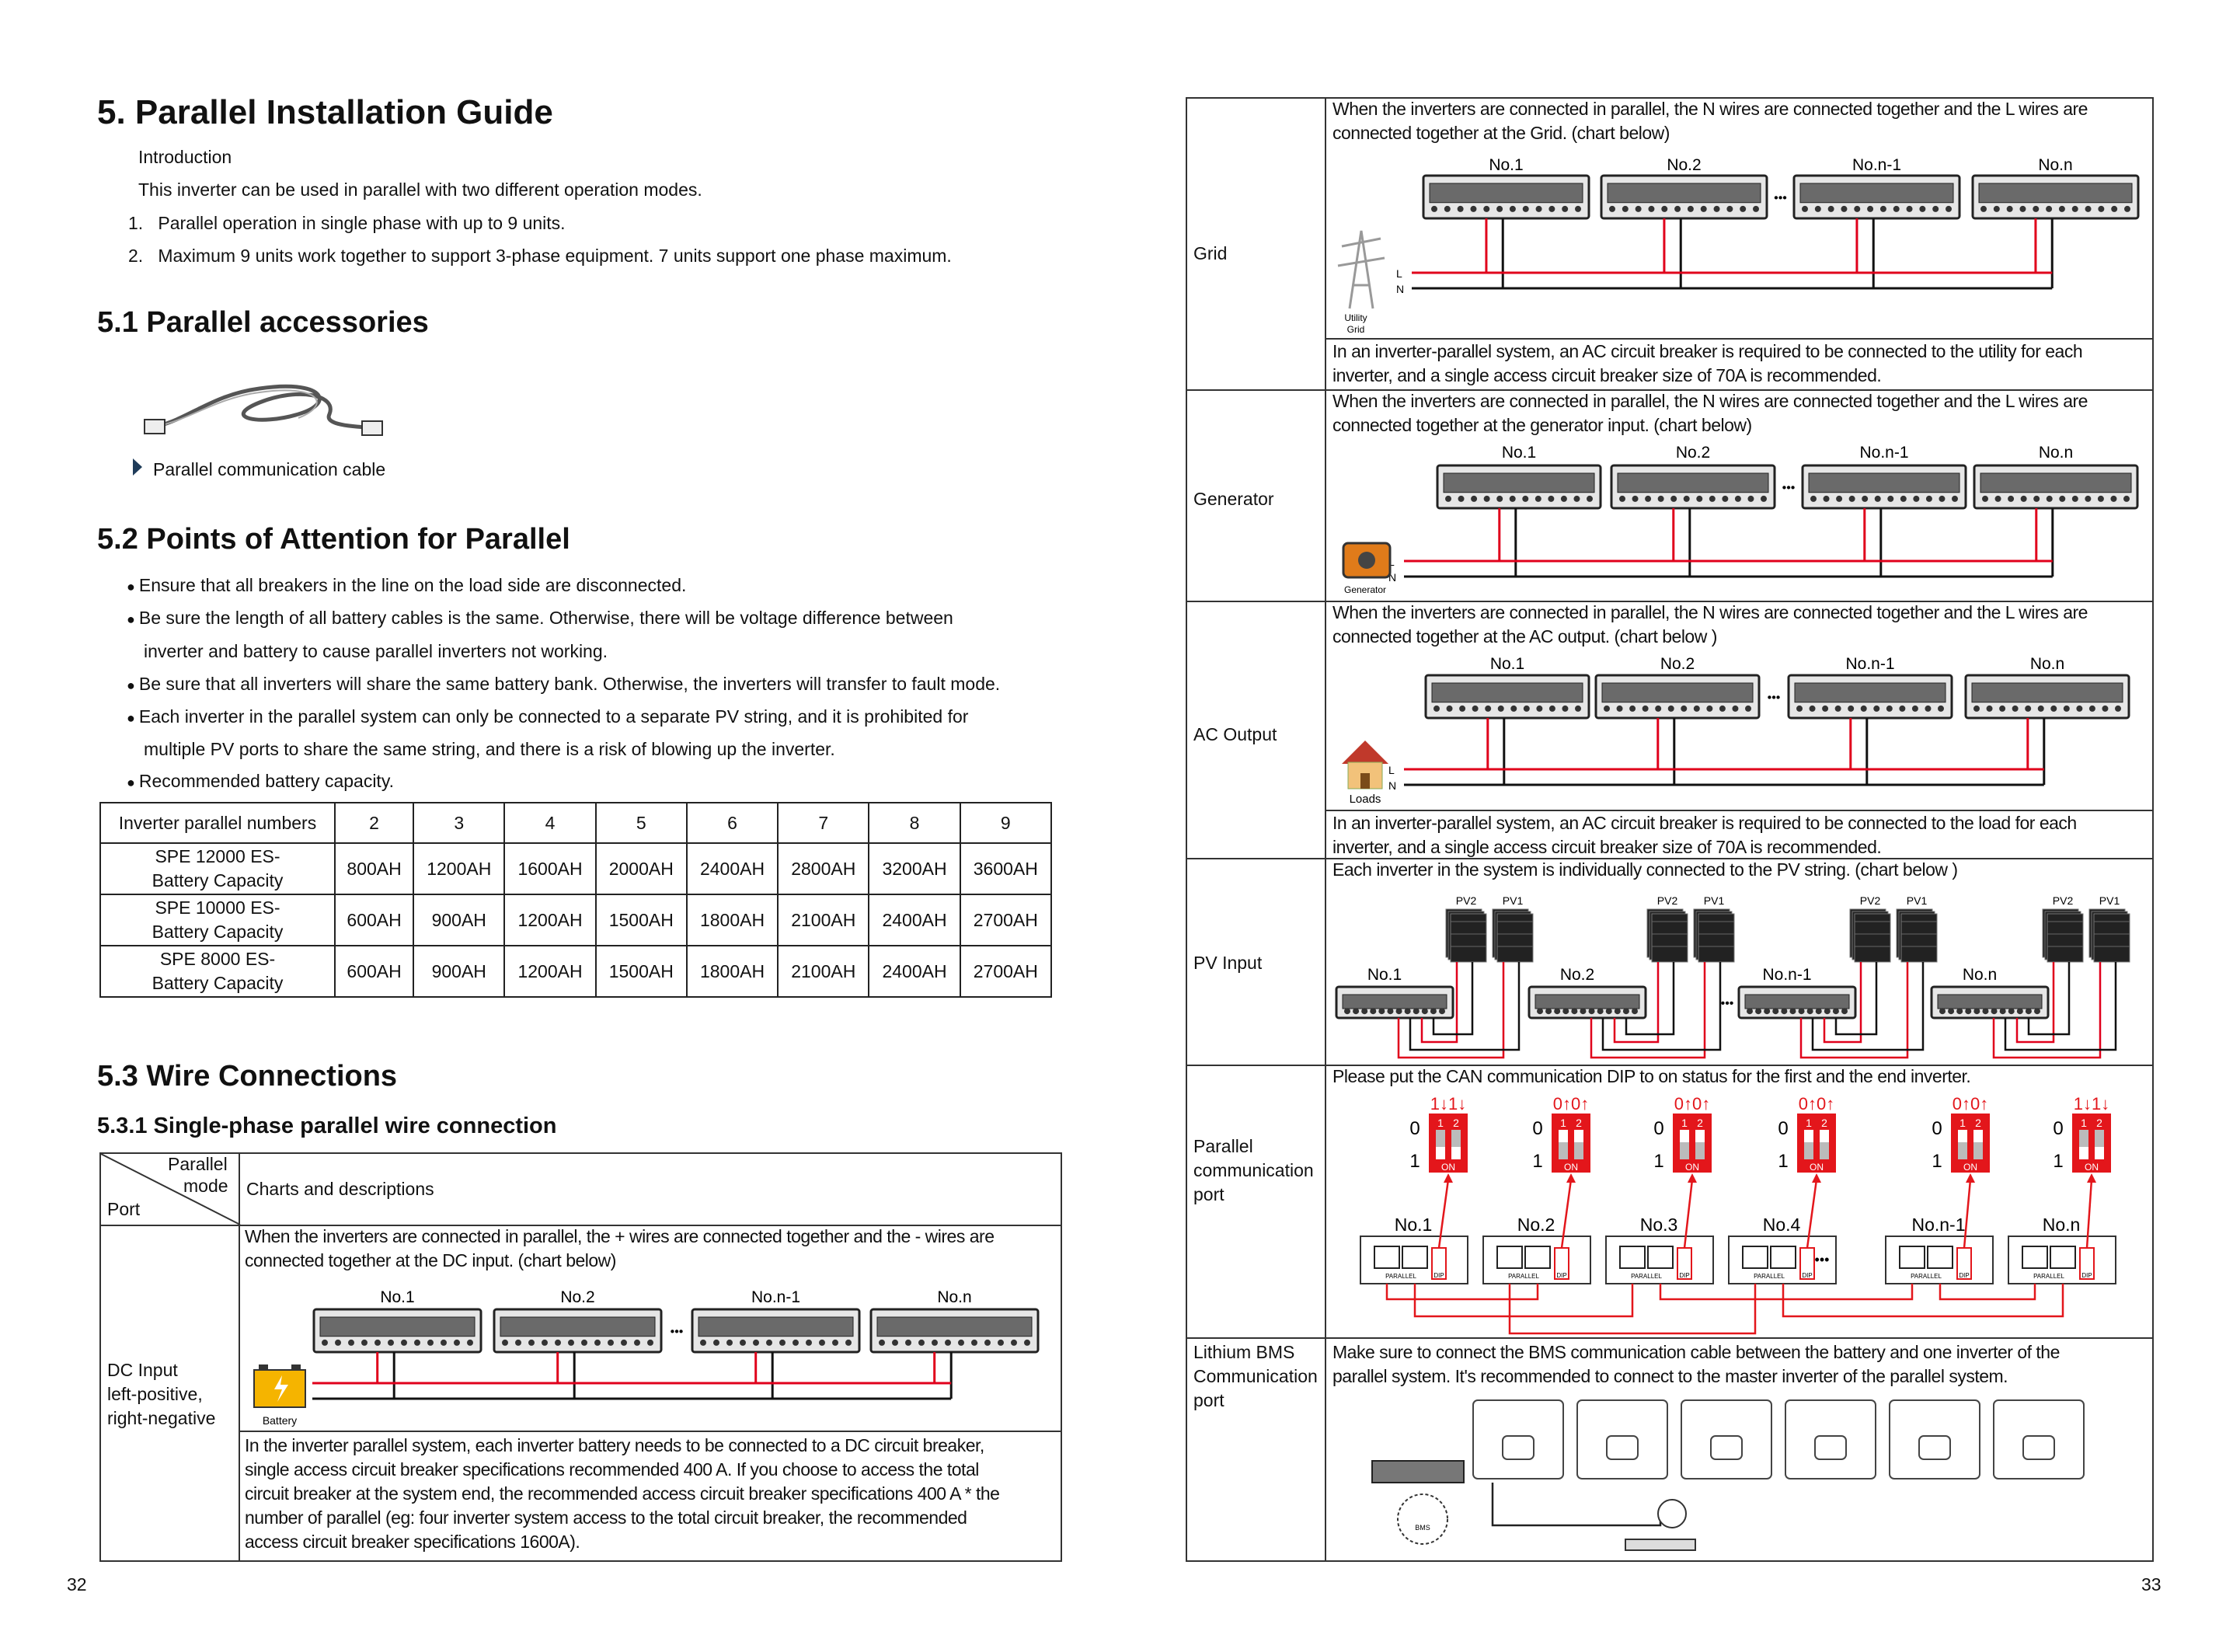 This screenshot has height=1652, width=2226. Describe the element at coordinates (1448, 1104) in the screenshot. I see `dip-state-label: 1↓1↓` at that location.